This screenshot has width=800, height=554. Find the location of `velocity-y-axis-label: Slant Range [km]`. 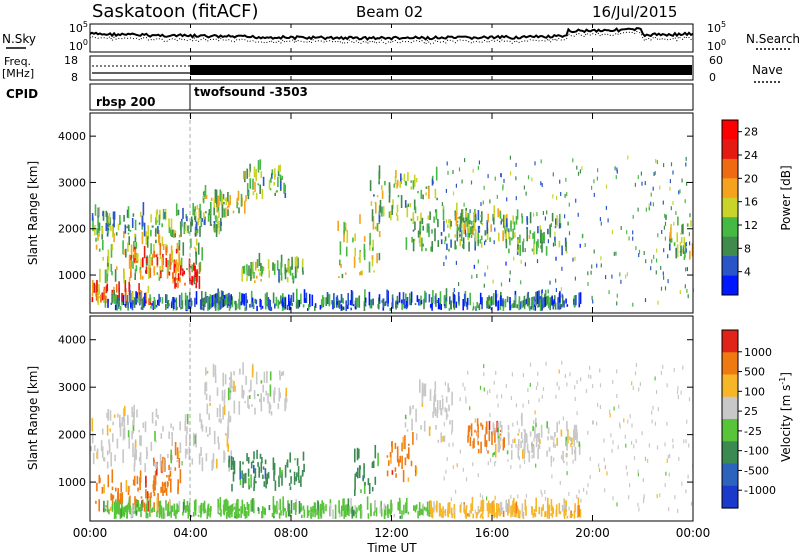

velocity-y-axis-label: Slant Range [km] is located at coordinates (33, 418).